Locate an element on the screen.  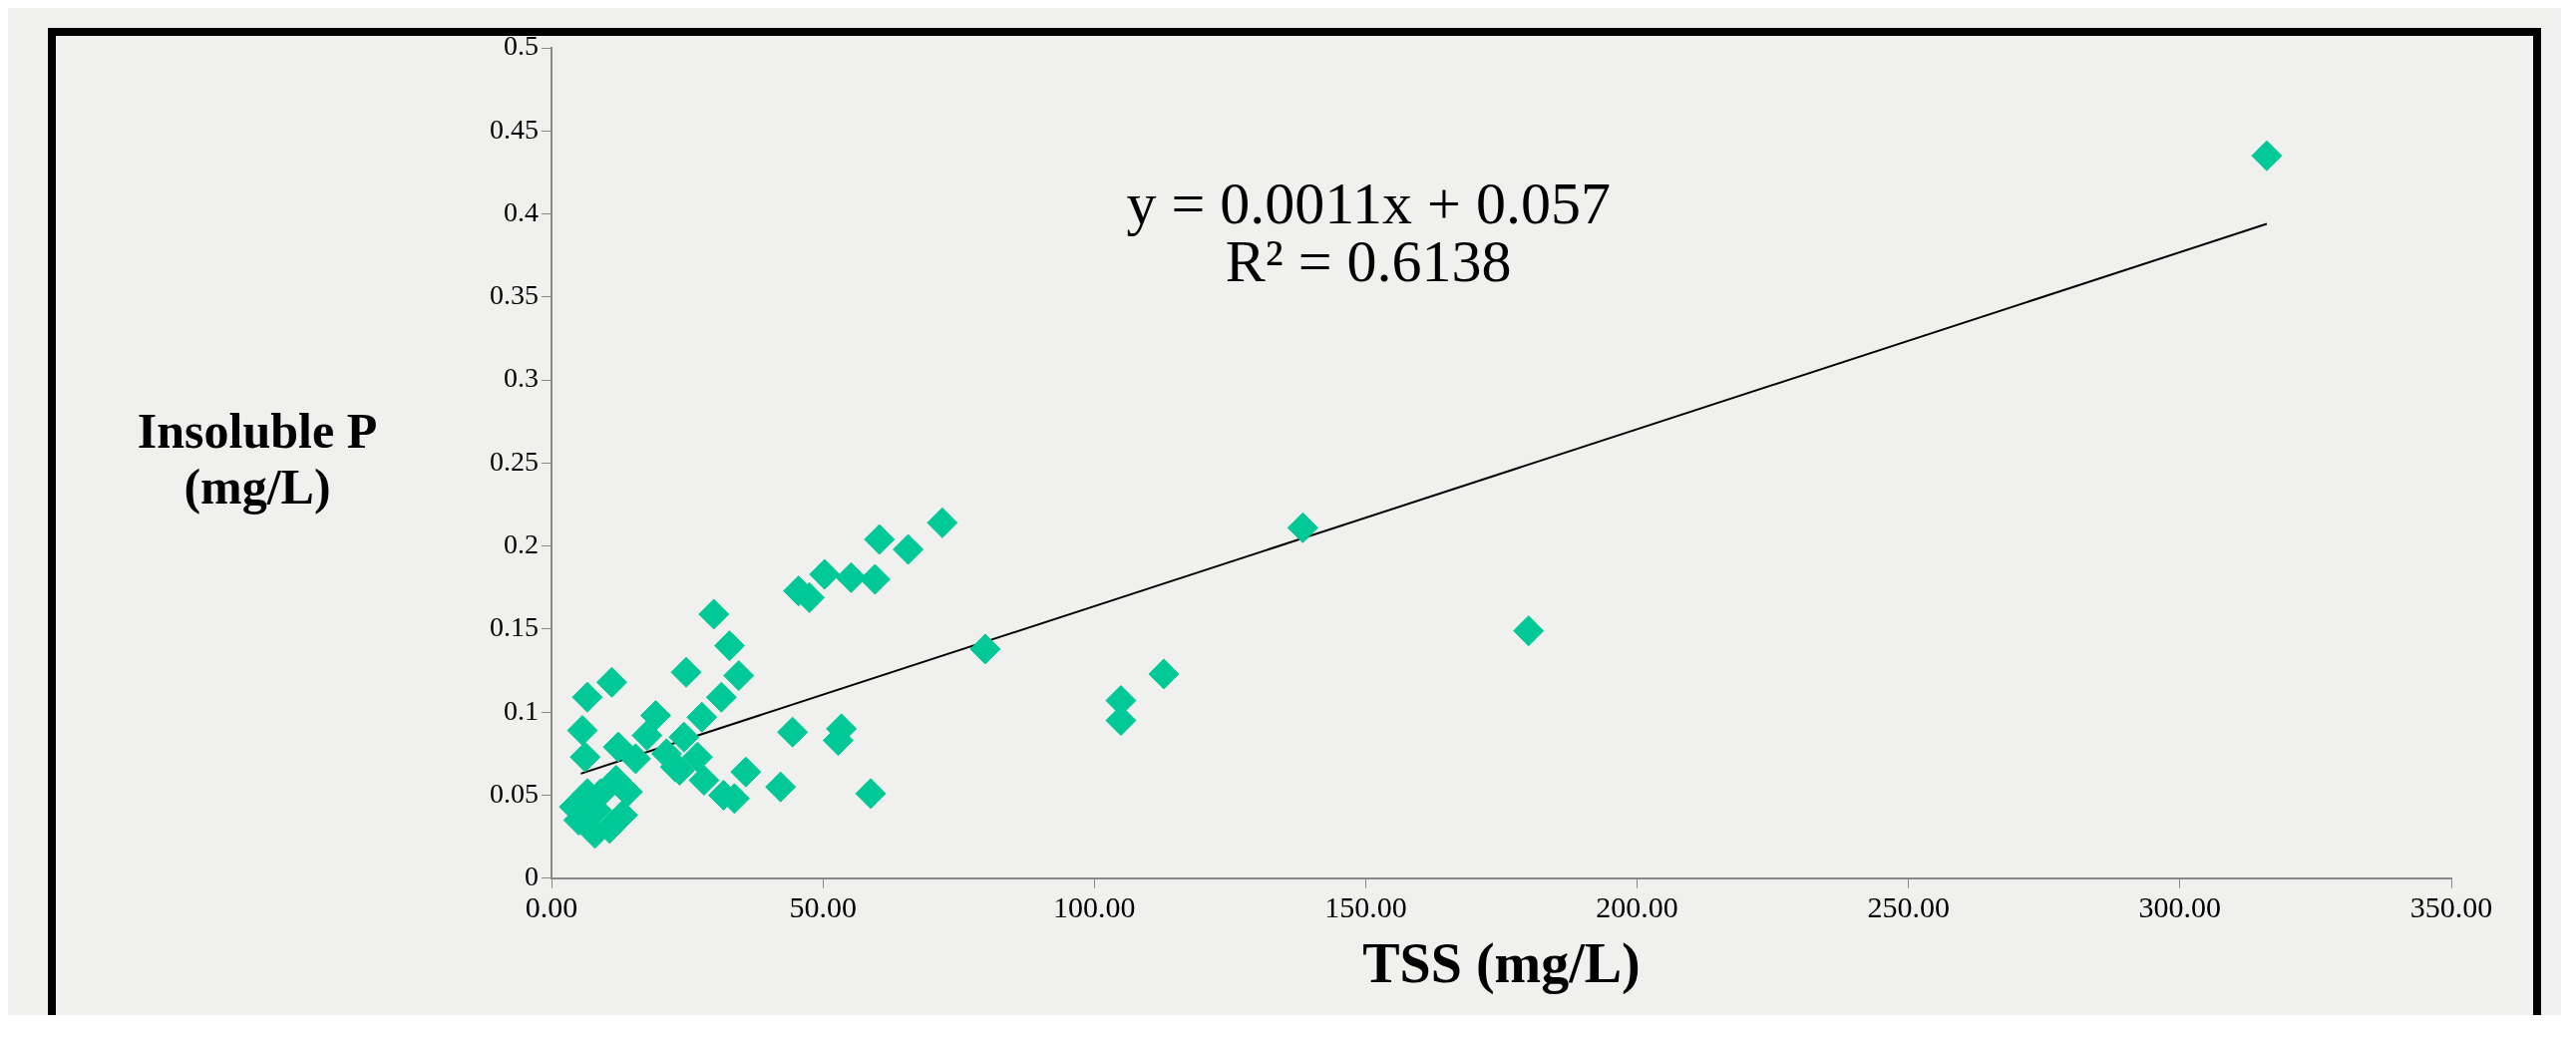
y-tick-label: 0.35 is located at coordinates (514, 295).